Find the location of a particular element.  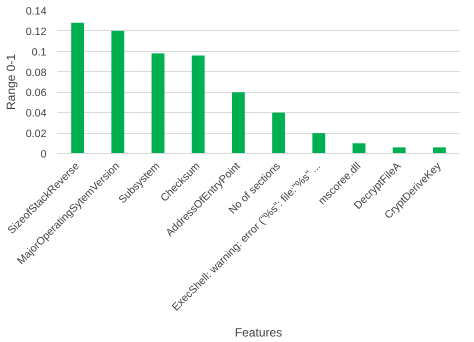

y-tick-label: 0.12 is located at coordinates (36, 32).